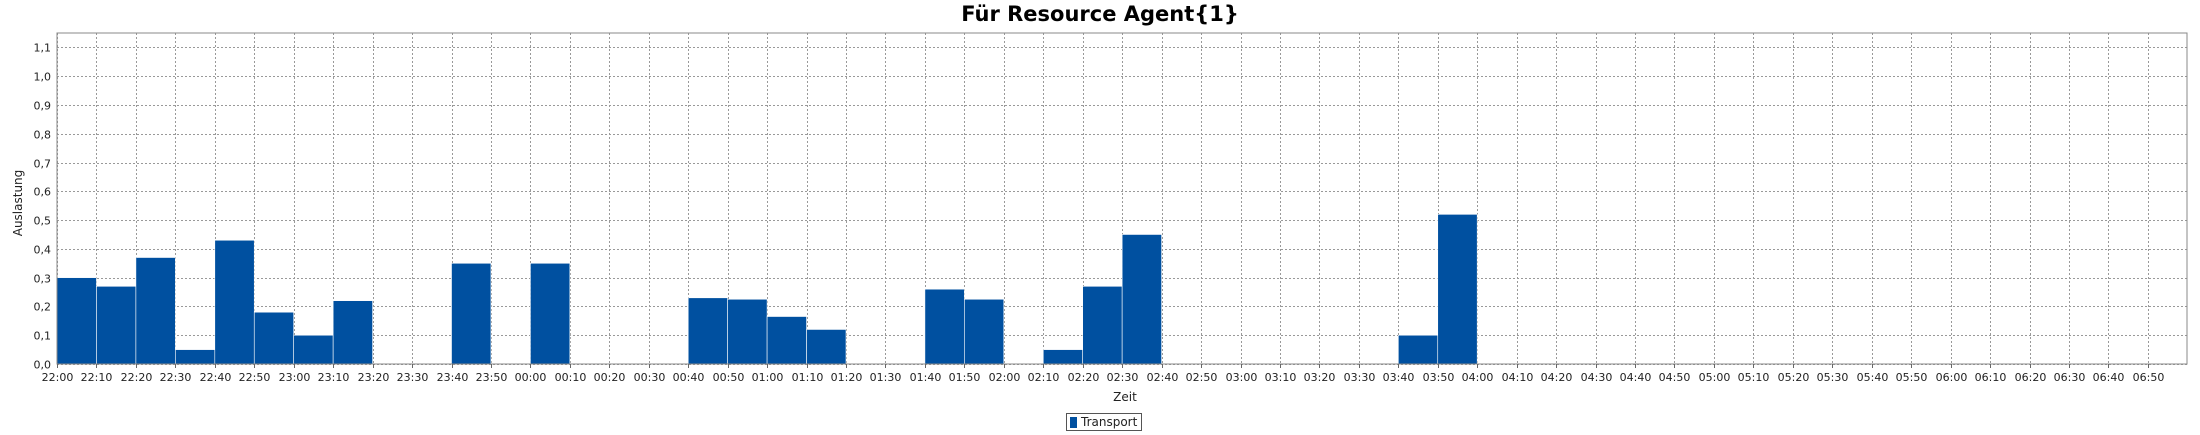  What do you see at coordinates (216, 377) in the screenshot?
I see `x-tick-label: 22:40` at bounding box center [216, 377].